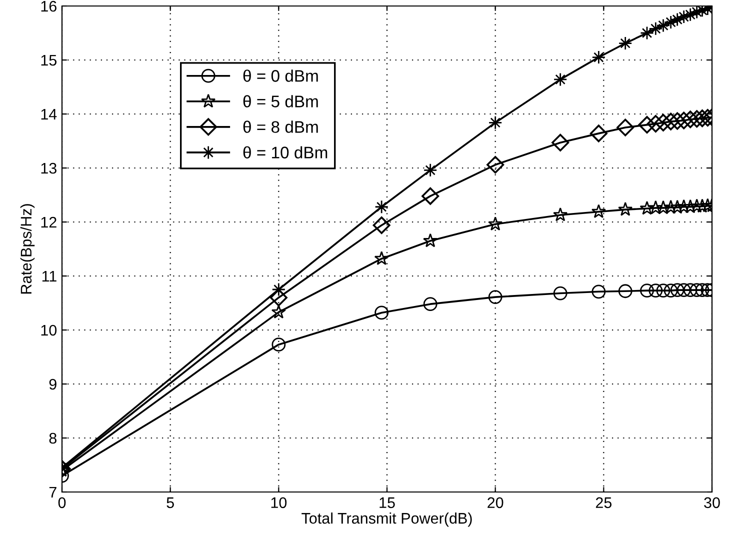  I want to click on y-axis-title: Rate(Bps/Hz), so click(27, 249).